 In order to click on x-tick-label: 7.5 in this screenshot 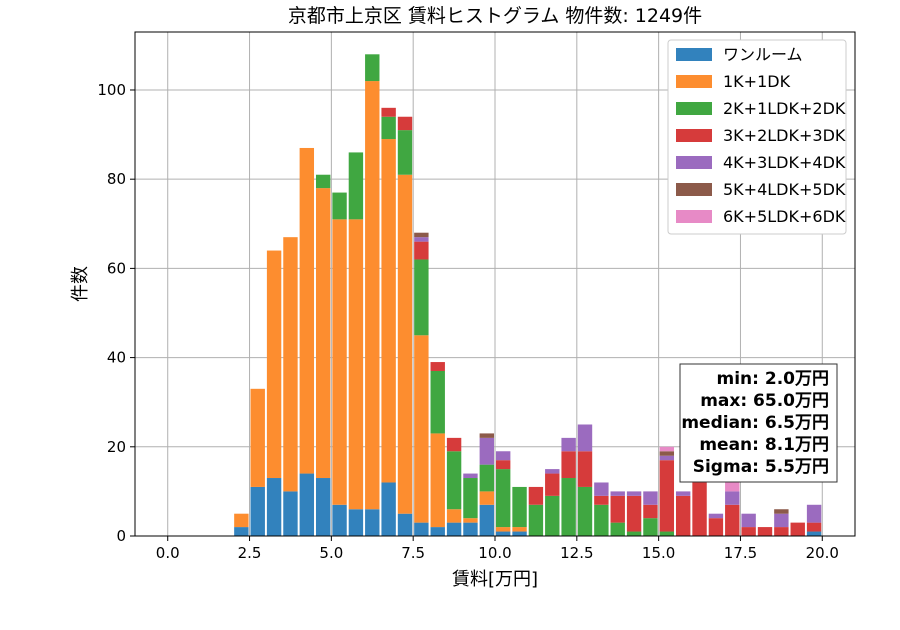, I will do `click(413, 553)`.